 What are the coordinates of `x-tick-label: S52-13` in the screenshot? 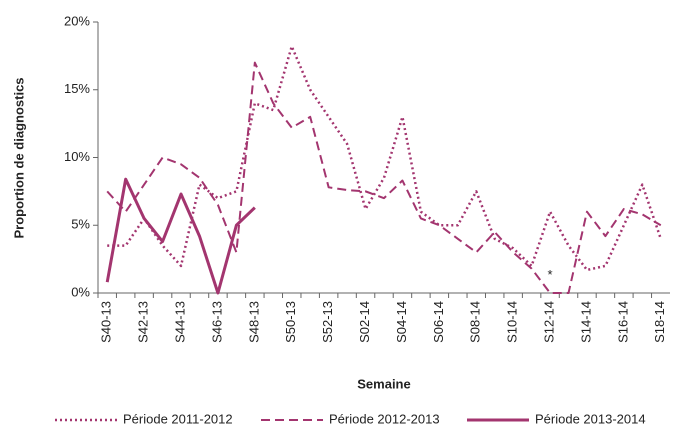 It's located at (327, 322).